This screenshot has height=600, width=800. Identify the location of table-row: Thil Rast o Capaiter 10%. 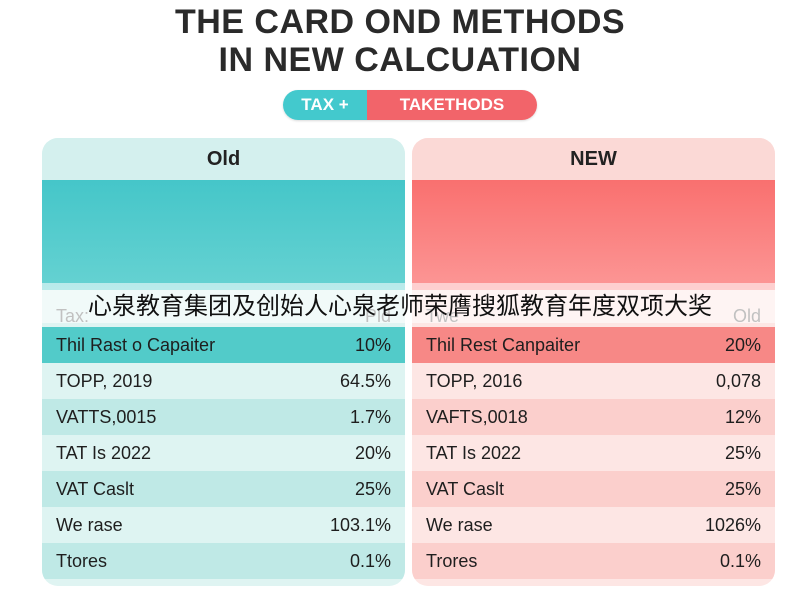
(223, 345).